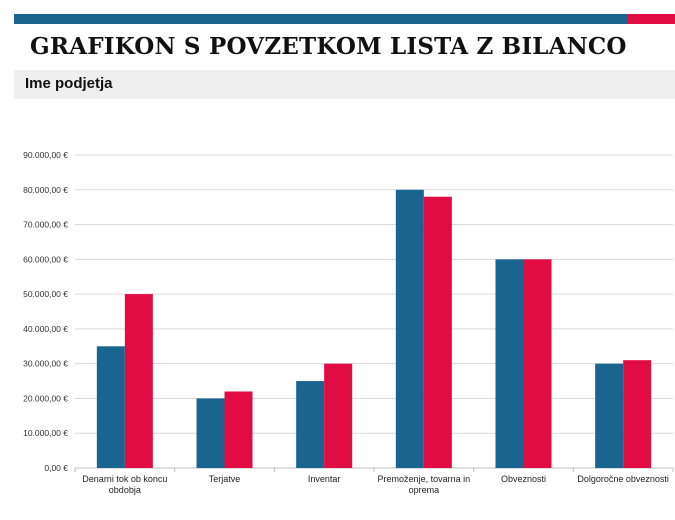 The width and height of the screenshot is (675, 520). Describe the element at coordinates (45, 433) in the screenshot. I see `y-tick-label: 10.000,00 €` at that location.